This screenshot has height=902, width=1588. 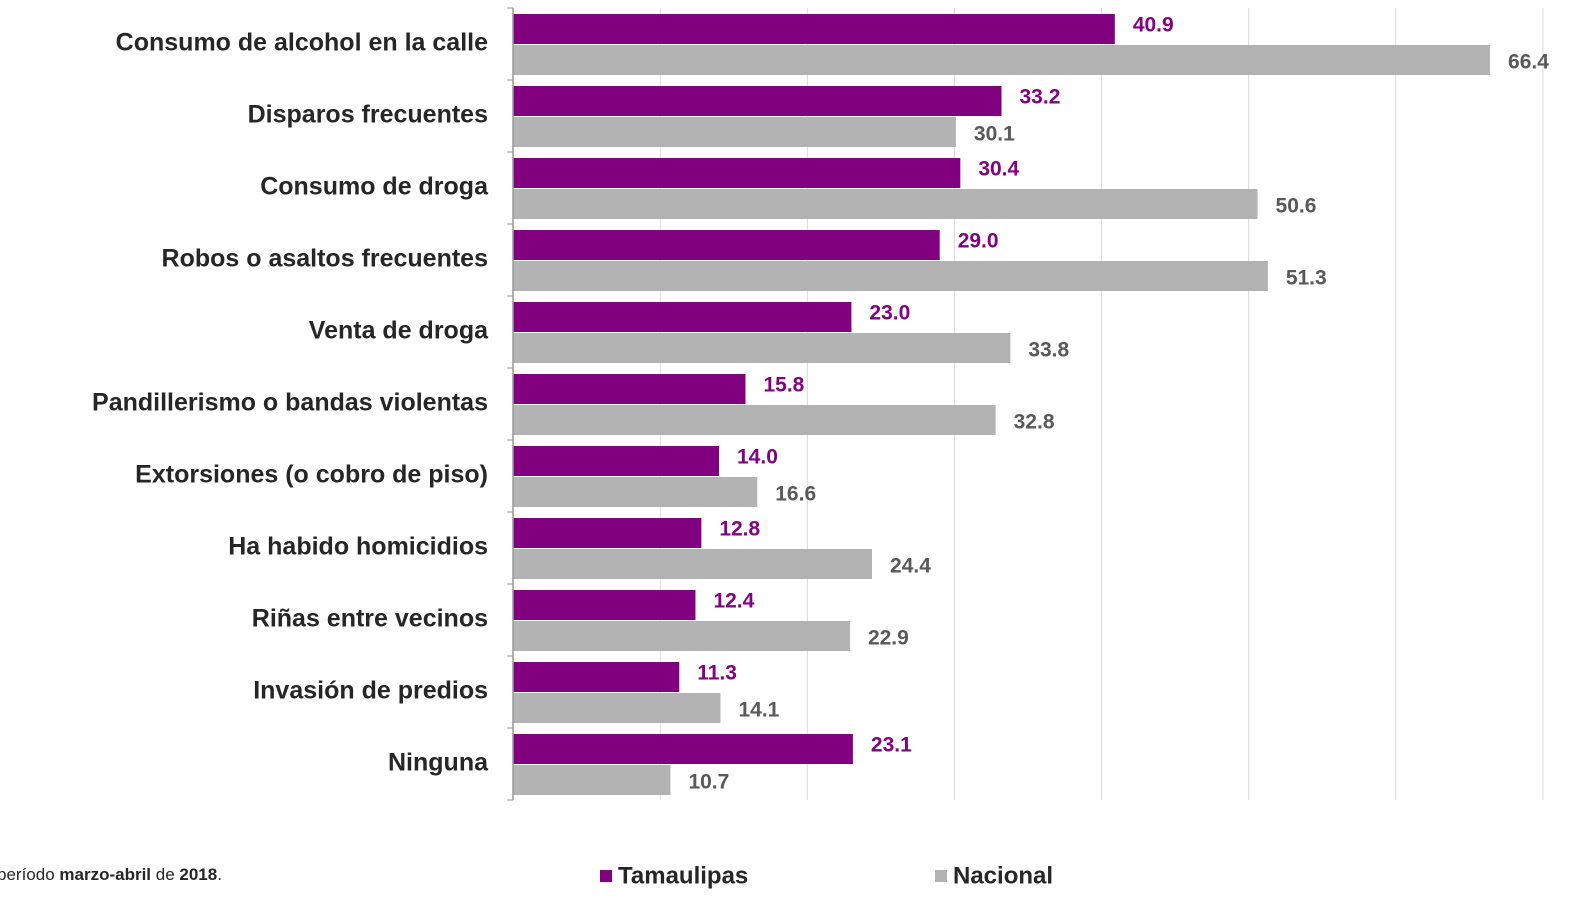 I want to click on value-label: 50.6, so click(x=1296, y=206).